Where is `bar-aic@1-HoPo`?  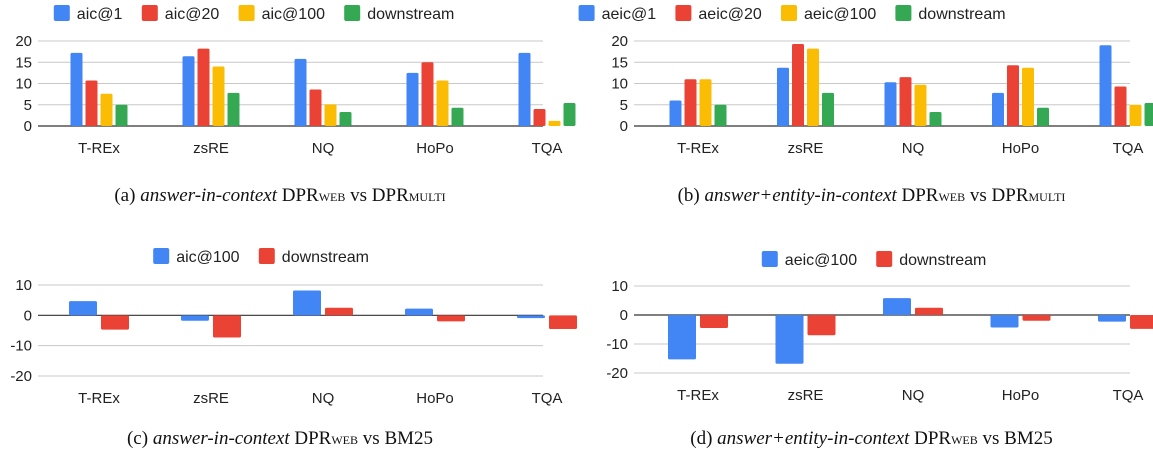
bar-aic@1-HoPo is located at coordinates (412, 99).